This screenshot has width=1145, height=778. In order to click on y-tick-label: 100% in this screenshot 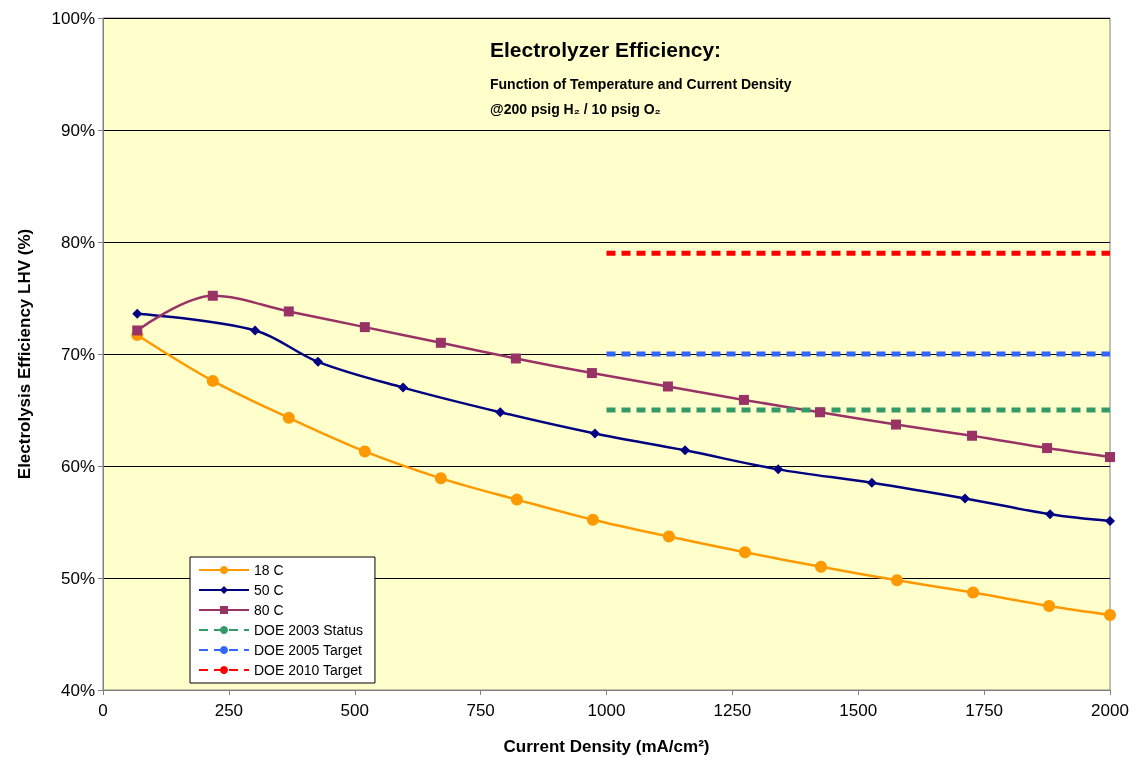, I will do `click(73, 18)`.